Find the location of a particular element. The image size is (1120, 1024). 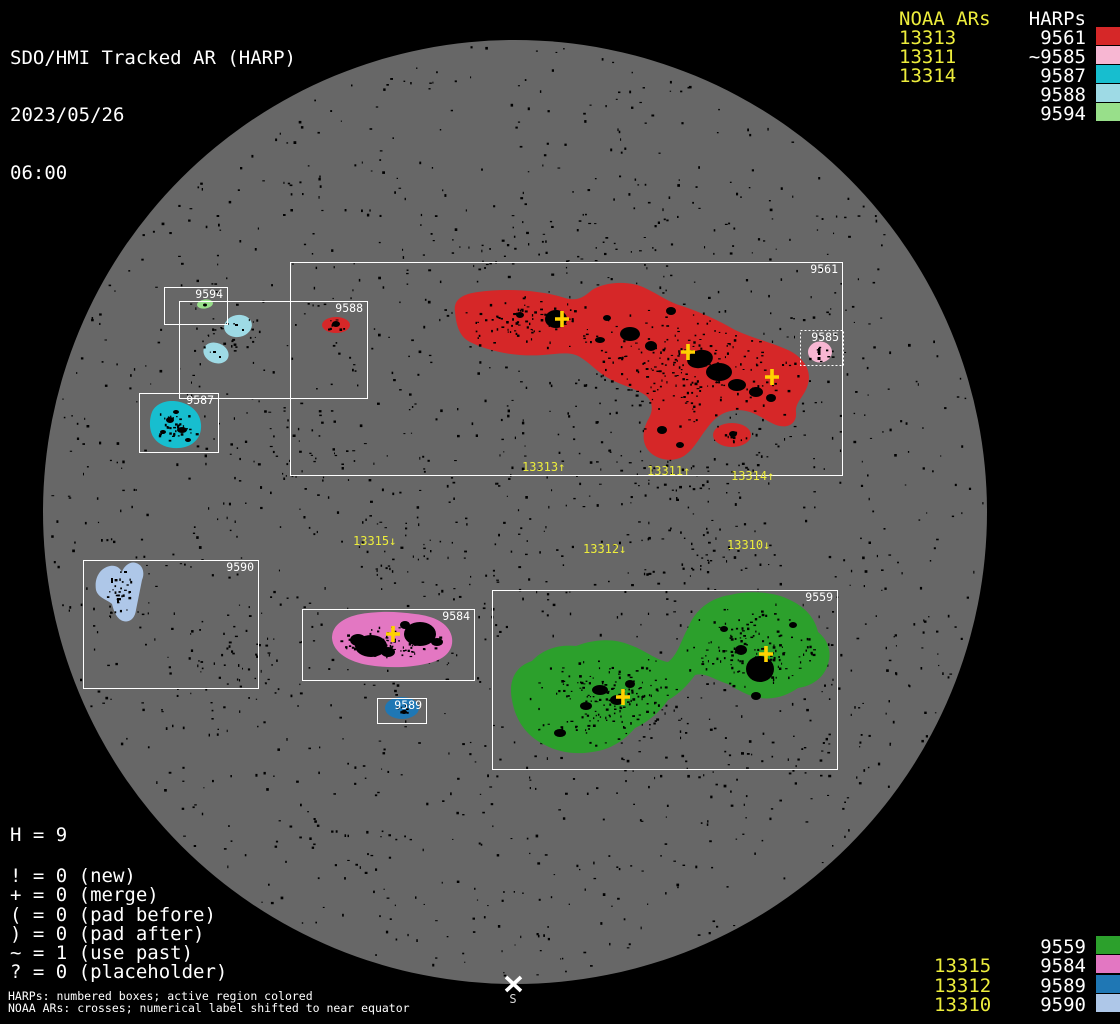

legend-item: ) = 0 (pad after) is located at coordinates (107, 933).